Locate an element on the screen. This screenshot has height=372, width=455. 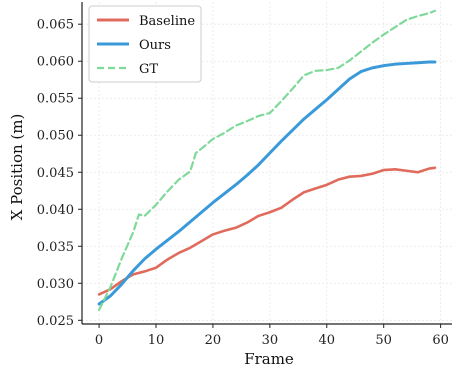
legend-label-ours: Ours is located at coordinates (155, 45).